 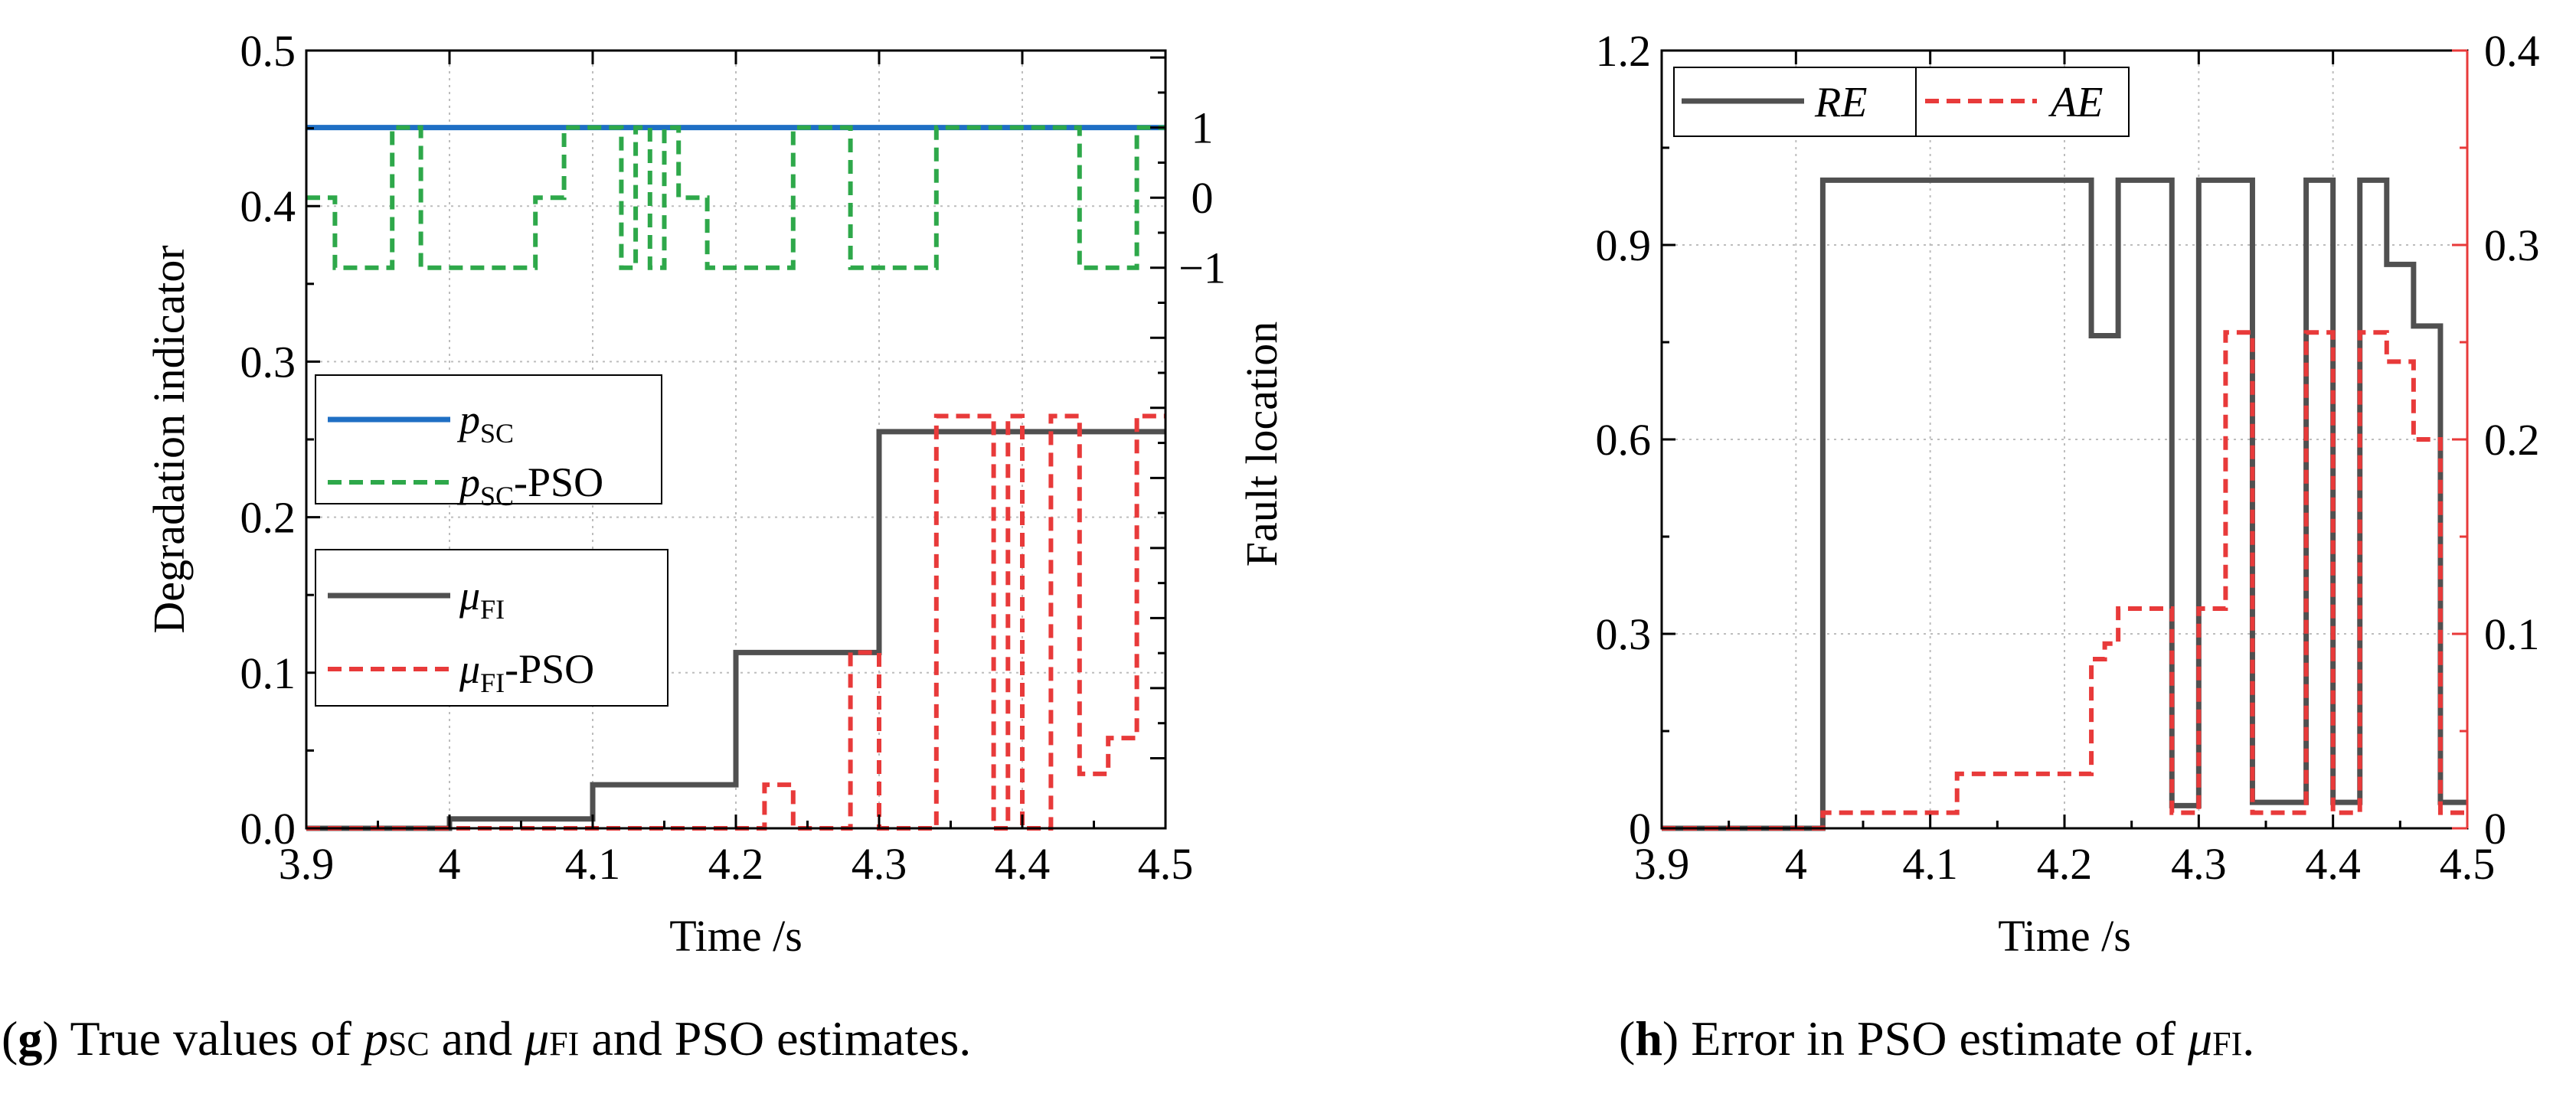 I want to click on y-tick-label-right: 1, so click(x=1203, y=128).